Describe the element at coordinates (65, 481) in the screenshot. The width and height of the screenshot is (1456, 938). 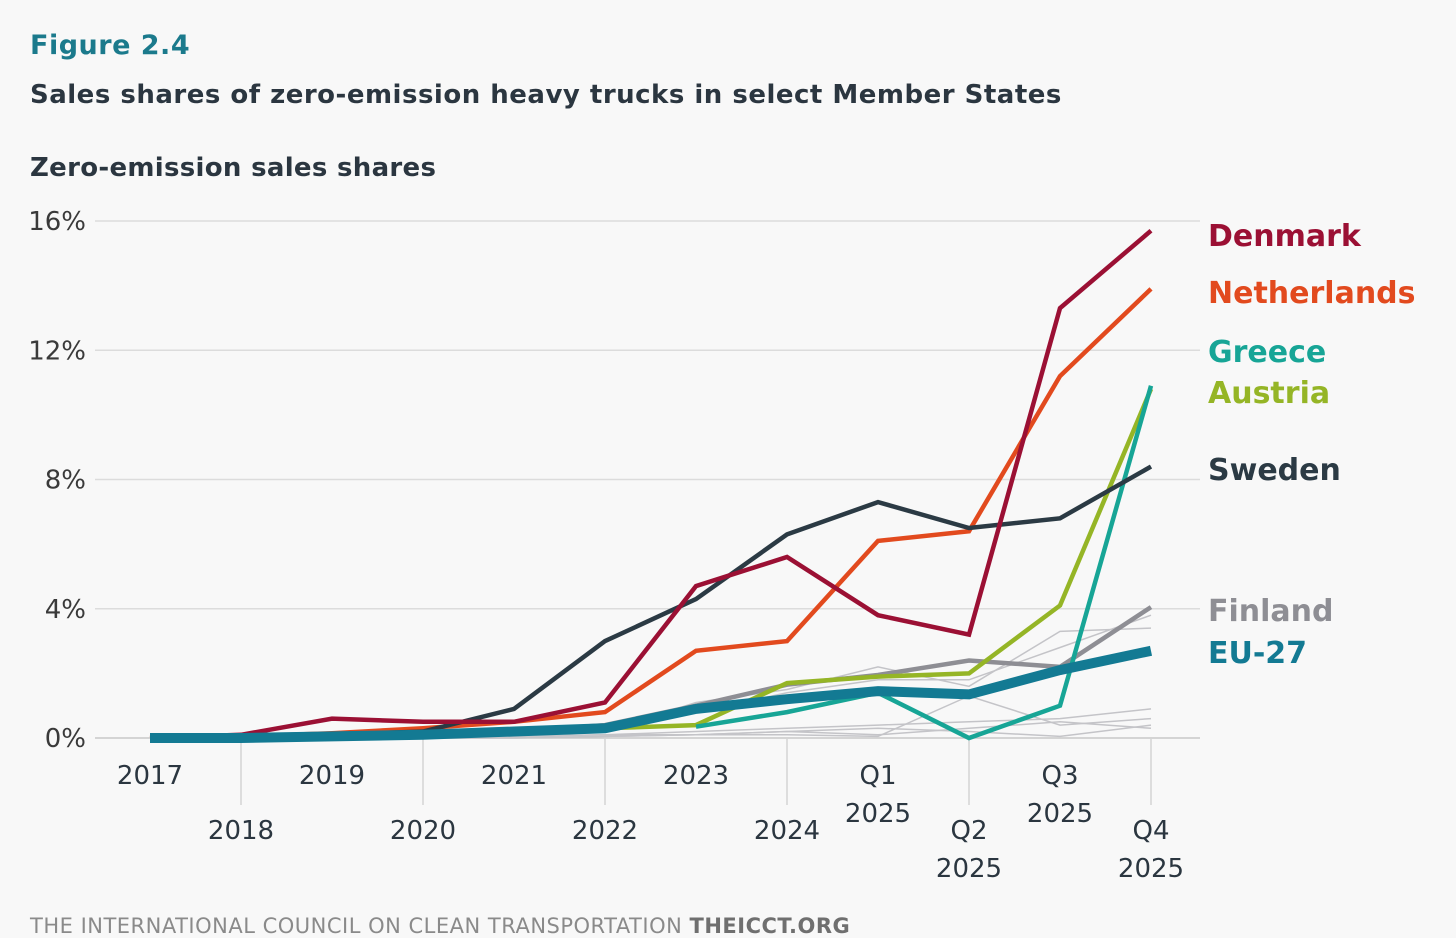
I see `y-tick-label: 8%` at that location.